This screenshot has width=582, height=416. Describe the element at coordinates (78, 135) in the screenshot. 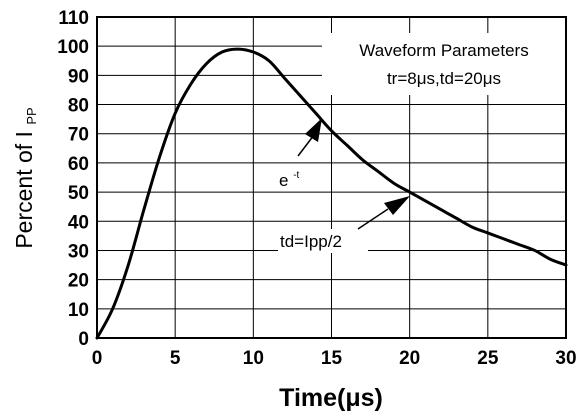

I see `y-tick-label-70: 70` at that location.